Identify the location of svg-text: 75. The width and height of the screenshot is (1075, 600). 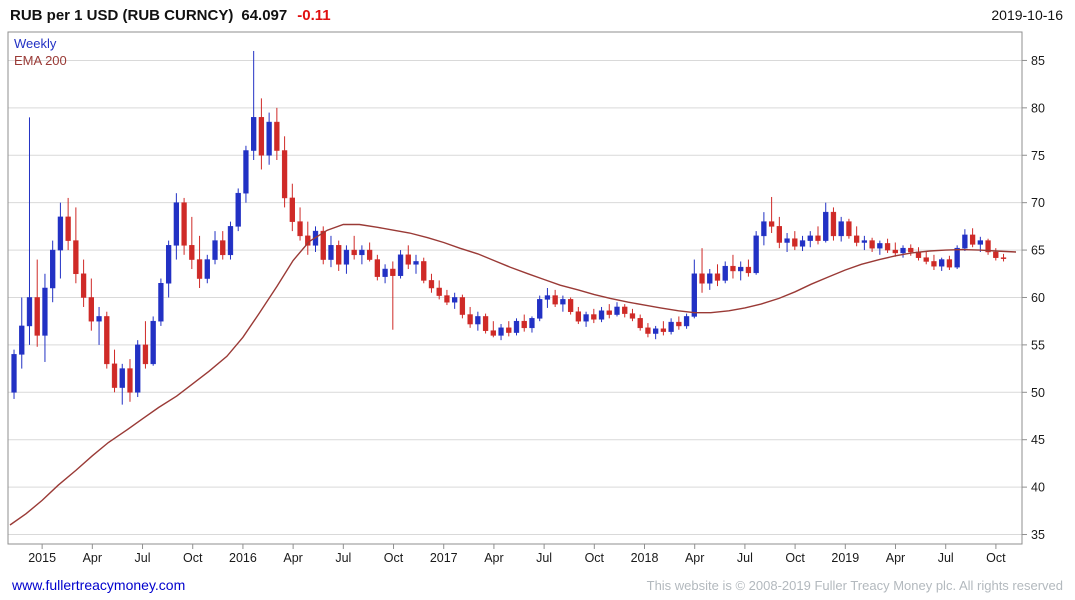
(1038, 156).